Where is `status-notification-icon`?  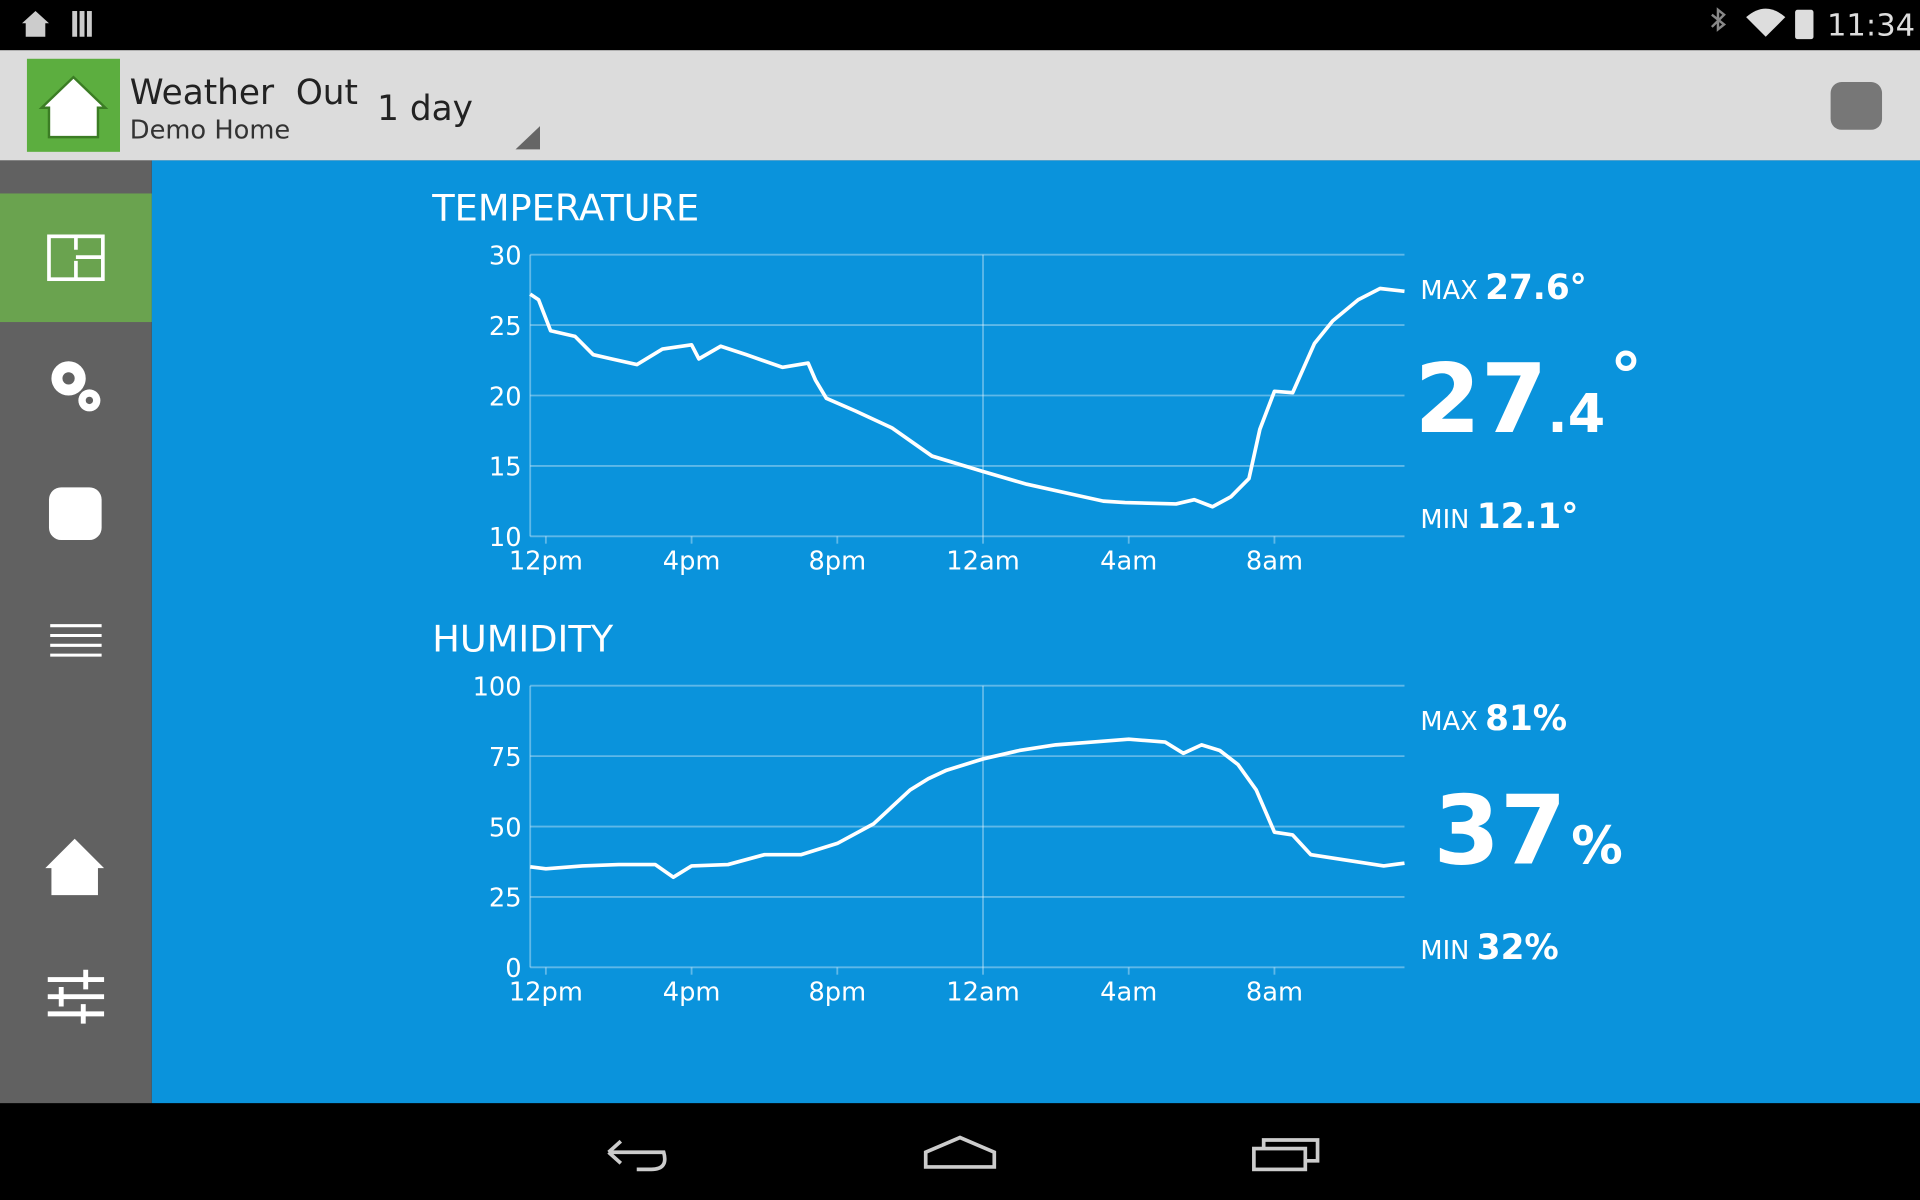 status-notification-icon is located at coordinates (82, 24).